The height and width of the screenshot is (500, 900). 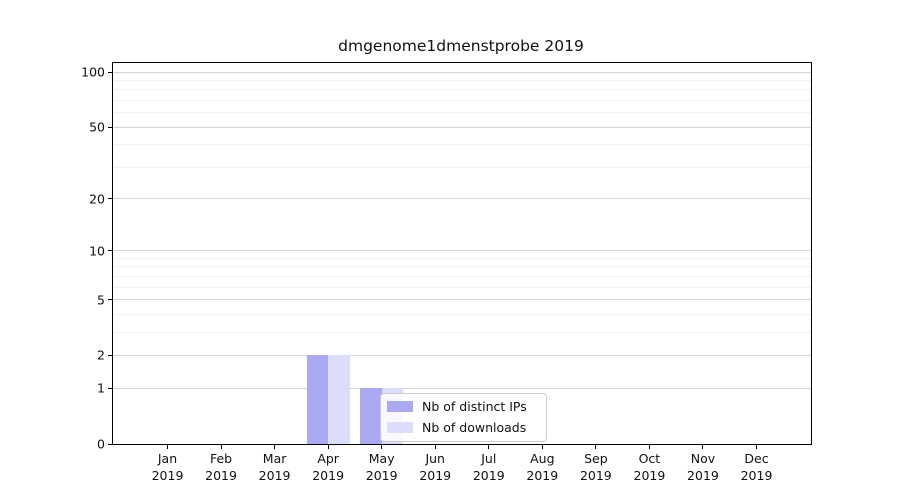 I want to click on x-tick-label-sep: Sep 2019, so click(x=596, y=468).